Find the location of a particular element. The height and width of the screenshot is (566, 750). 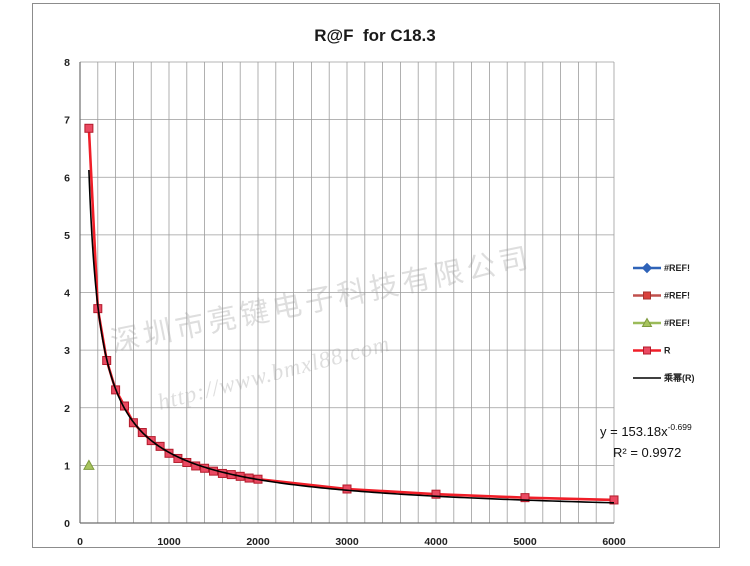

x-tick-label: 4000 is located at coordinates (436, 542).